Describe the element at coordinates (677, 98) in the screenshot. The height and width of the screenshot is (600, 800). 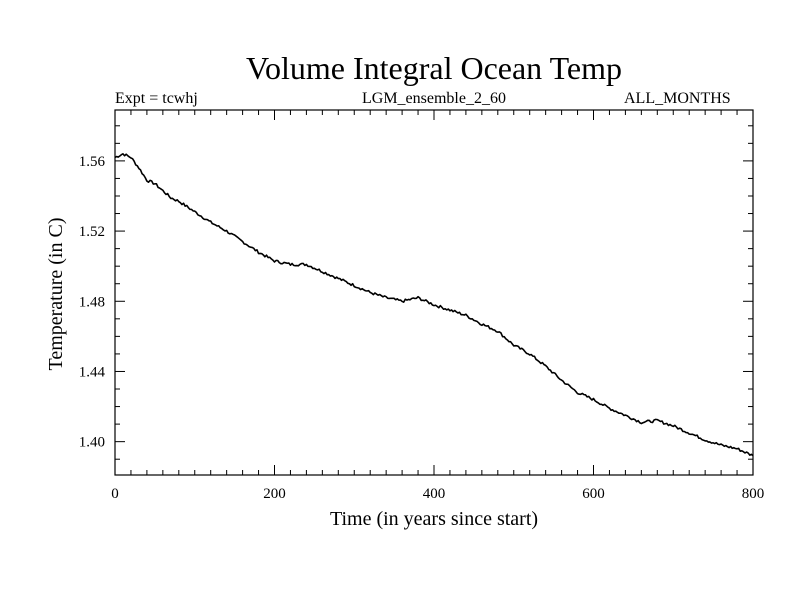
I see `months-label: ALL_MONTHS` at that location.